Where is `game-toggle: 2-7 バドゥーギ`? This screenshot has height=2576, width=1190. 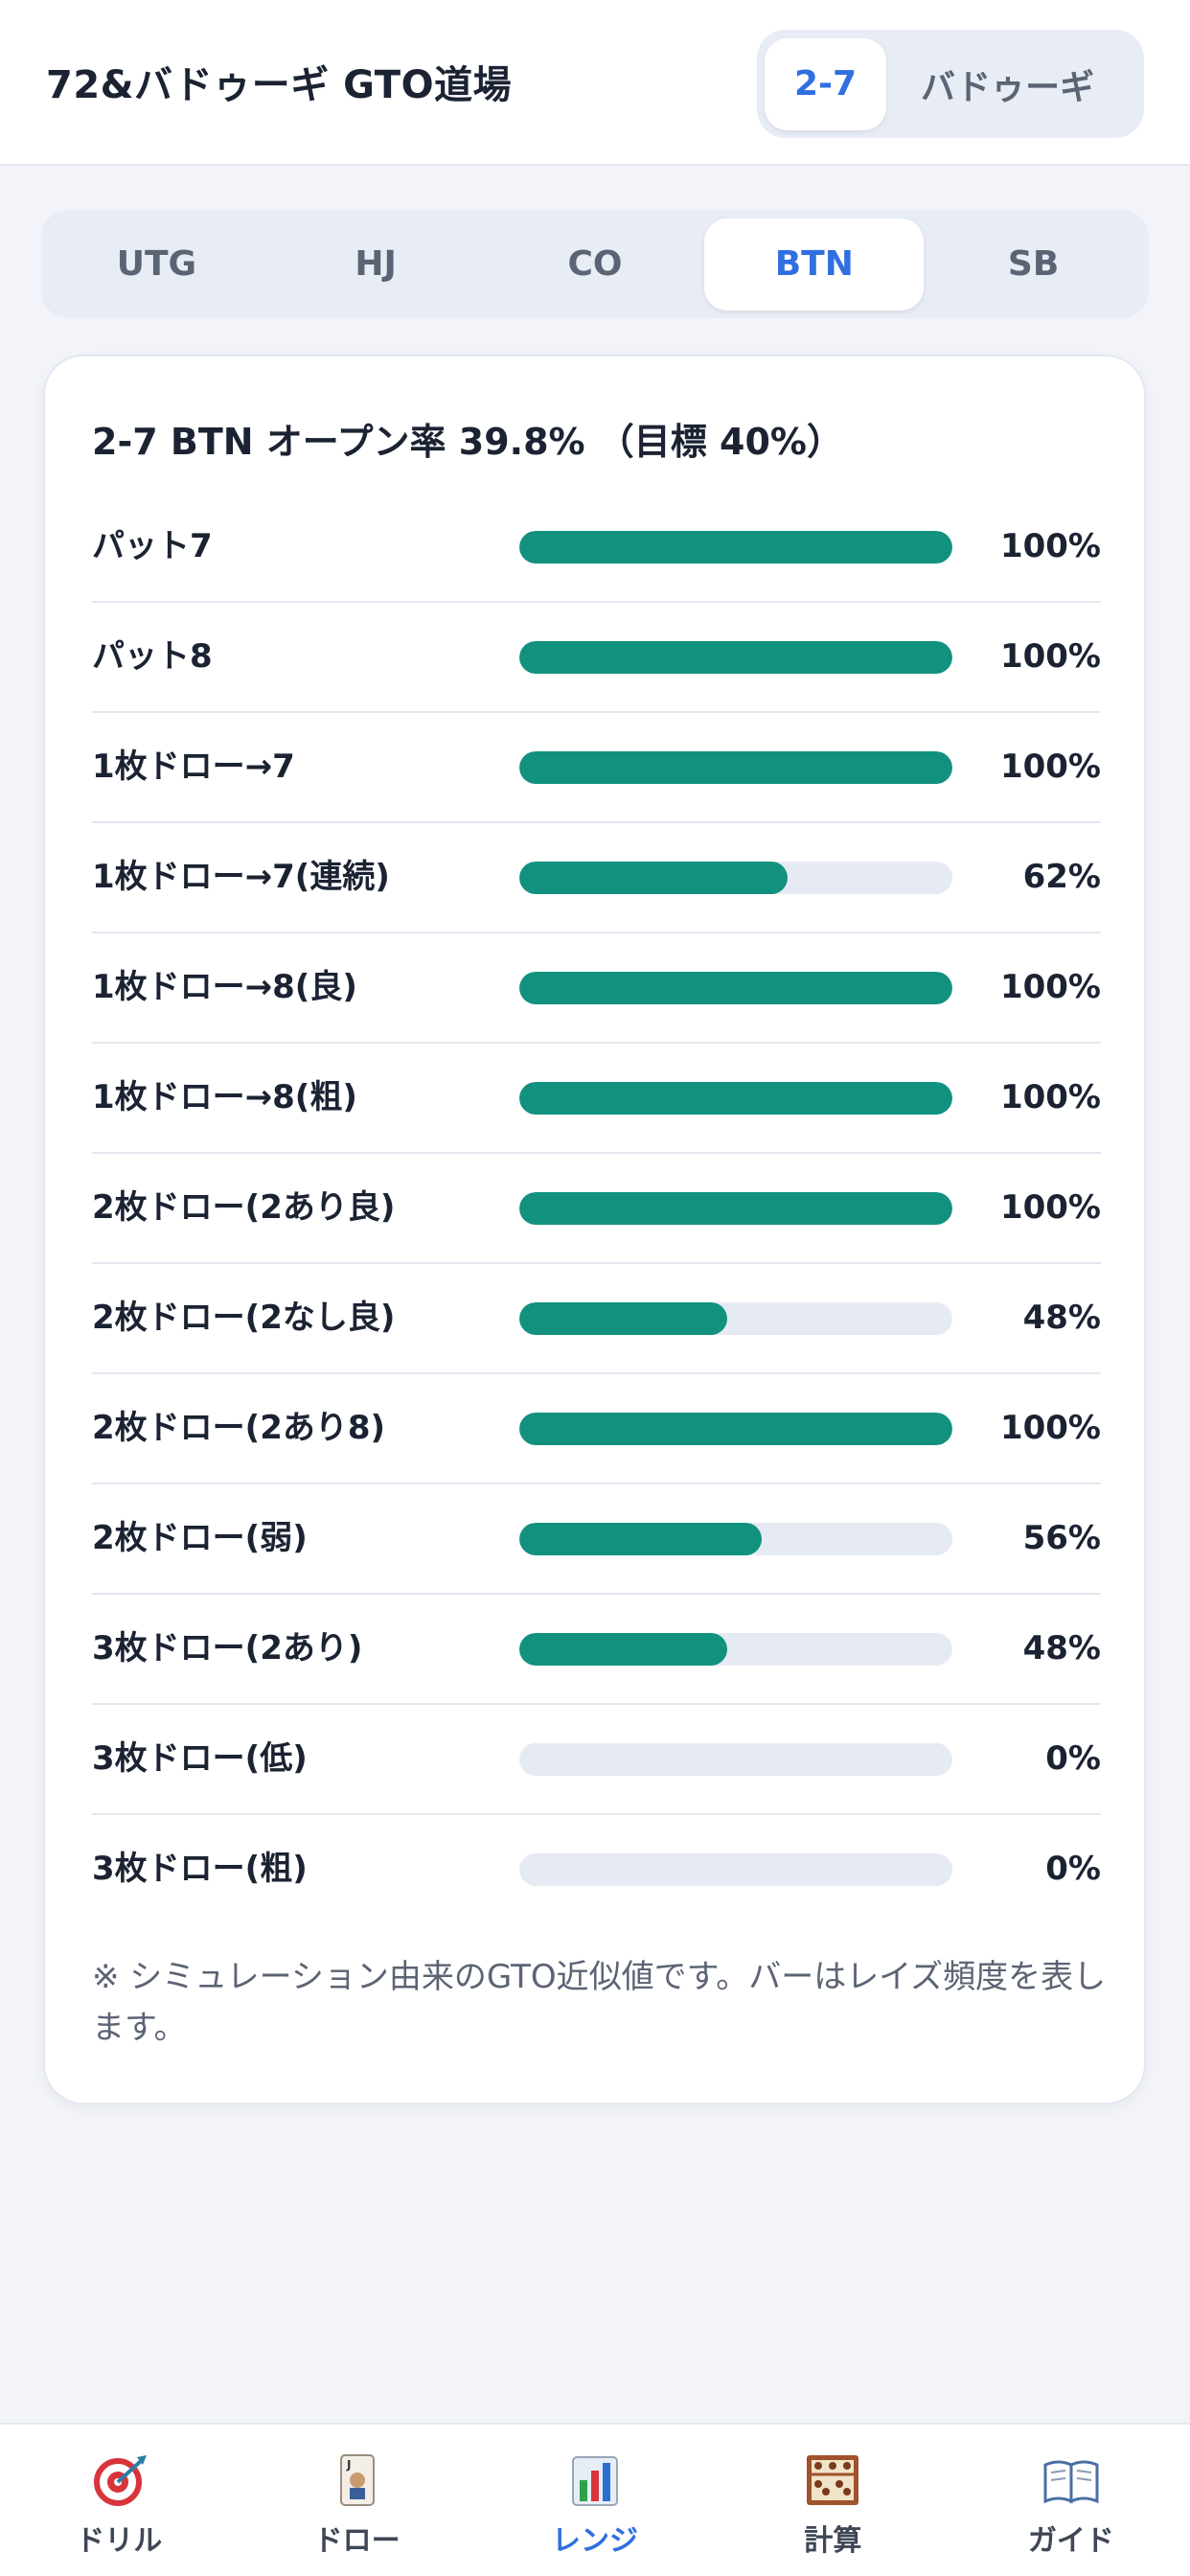 game-toggle: 2-7 バドゥーギ is located at coordinates (951, 84).